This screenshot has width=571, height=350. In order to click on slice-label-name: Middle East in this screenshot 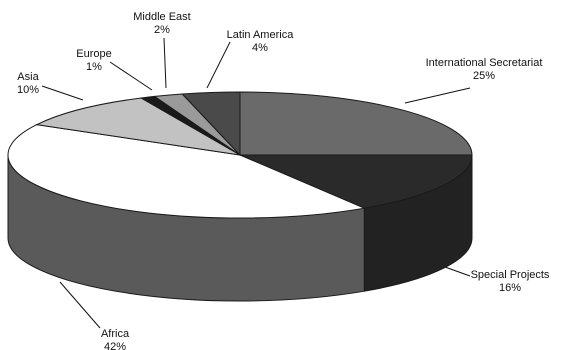, I will do `click(161, 17)`.